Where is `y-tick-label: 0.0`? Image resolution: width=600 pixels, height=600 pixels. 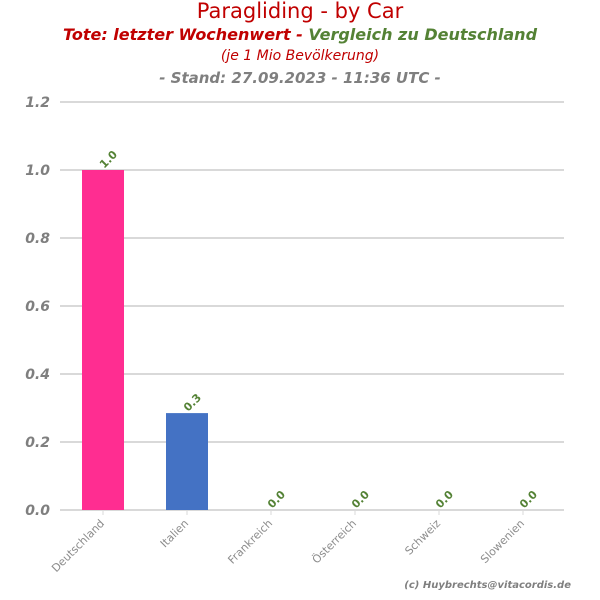
y-tick-label: 0.0 is located at coordinates (37, 511).